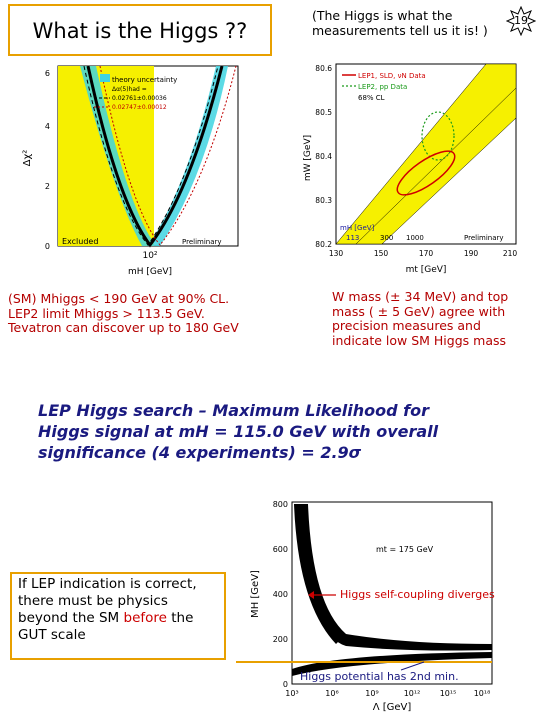 The image size is (540, 720). I want to click on x-tick: 10⁹, so click(371, 693).